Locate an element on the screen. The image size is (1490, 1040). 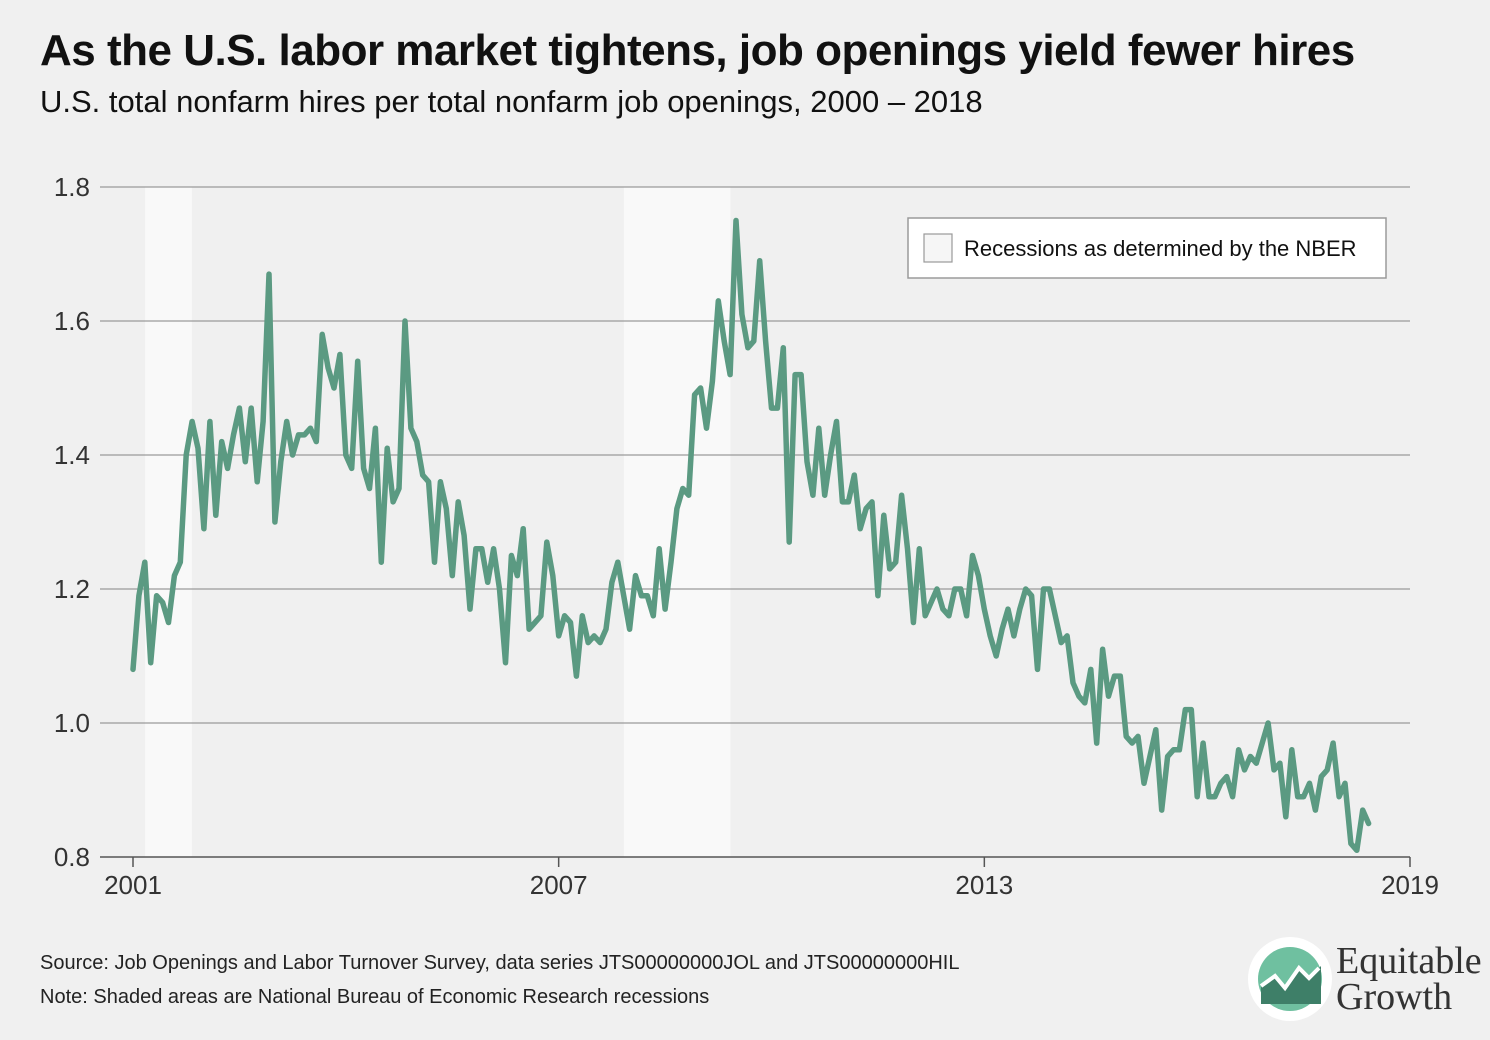
axes: 2001 2007 2013 2019 is located at coordinates (769, 878).